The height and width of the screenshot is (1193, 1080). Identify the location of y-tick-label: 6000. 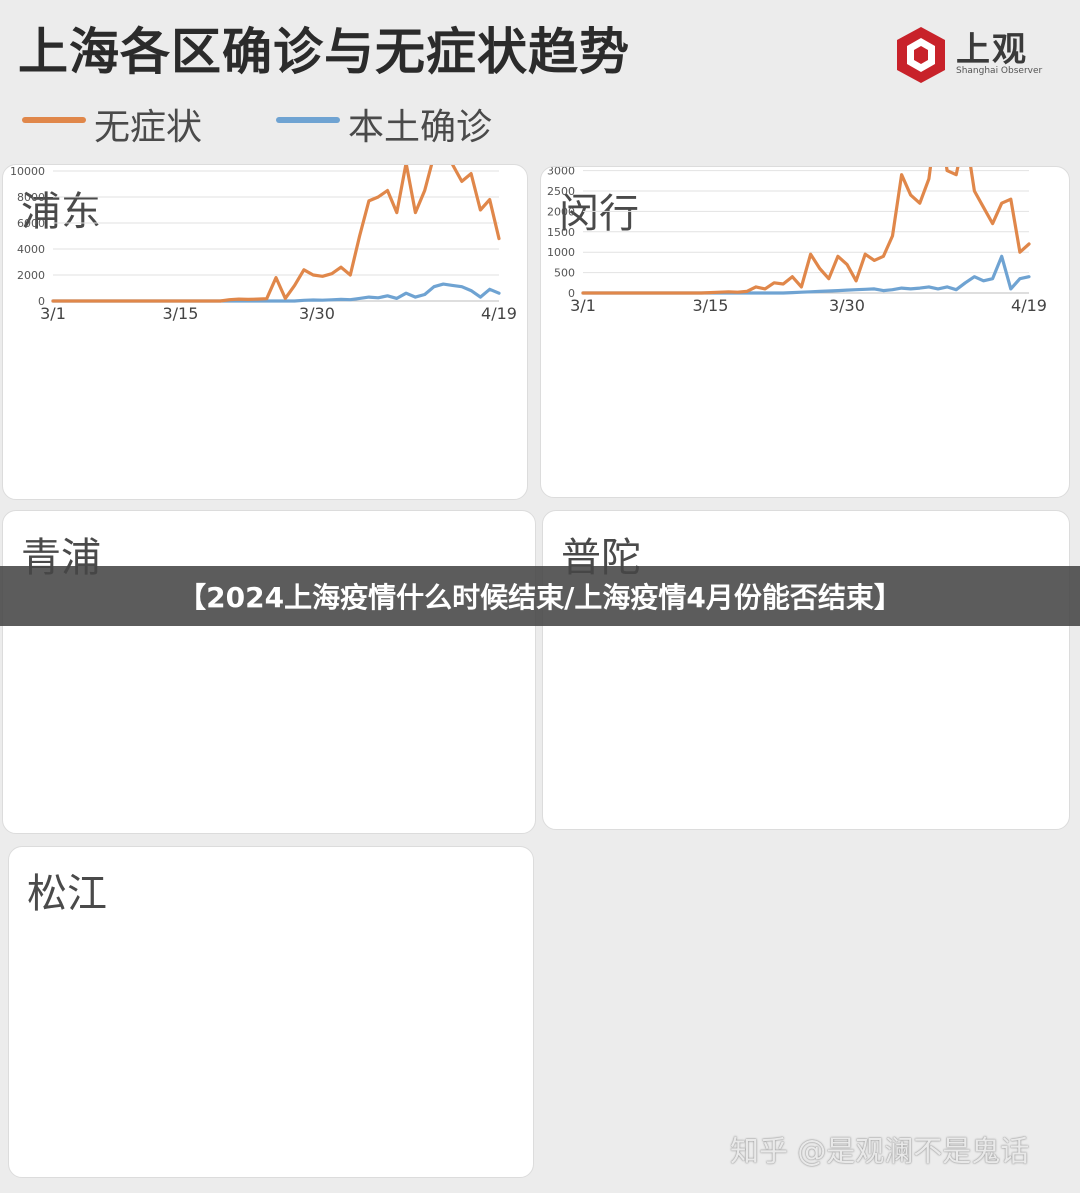
(31, 223).